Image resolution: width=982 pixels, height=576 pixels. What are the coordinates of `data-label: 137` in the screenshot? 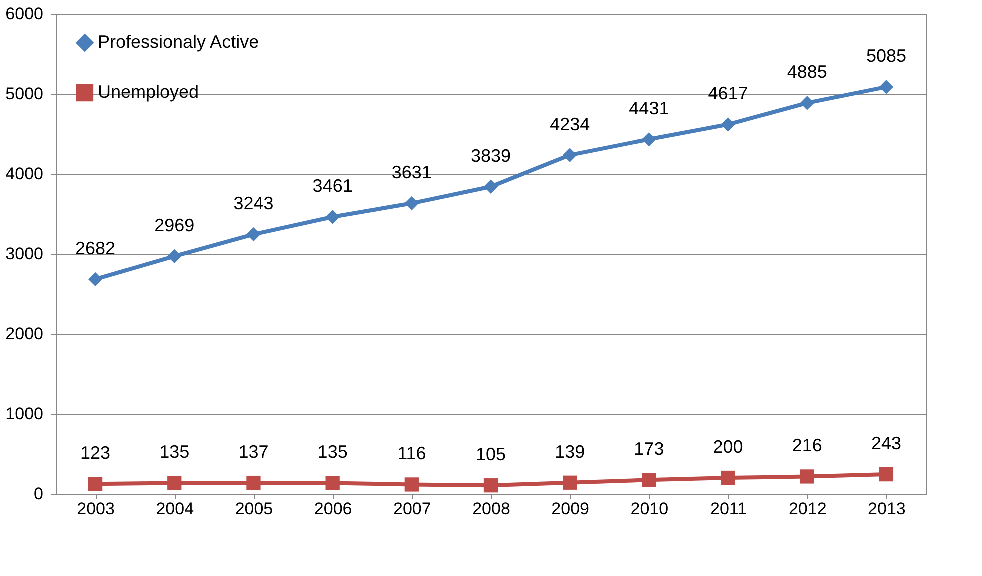 It's located at (253, 452).